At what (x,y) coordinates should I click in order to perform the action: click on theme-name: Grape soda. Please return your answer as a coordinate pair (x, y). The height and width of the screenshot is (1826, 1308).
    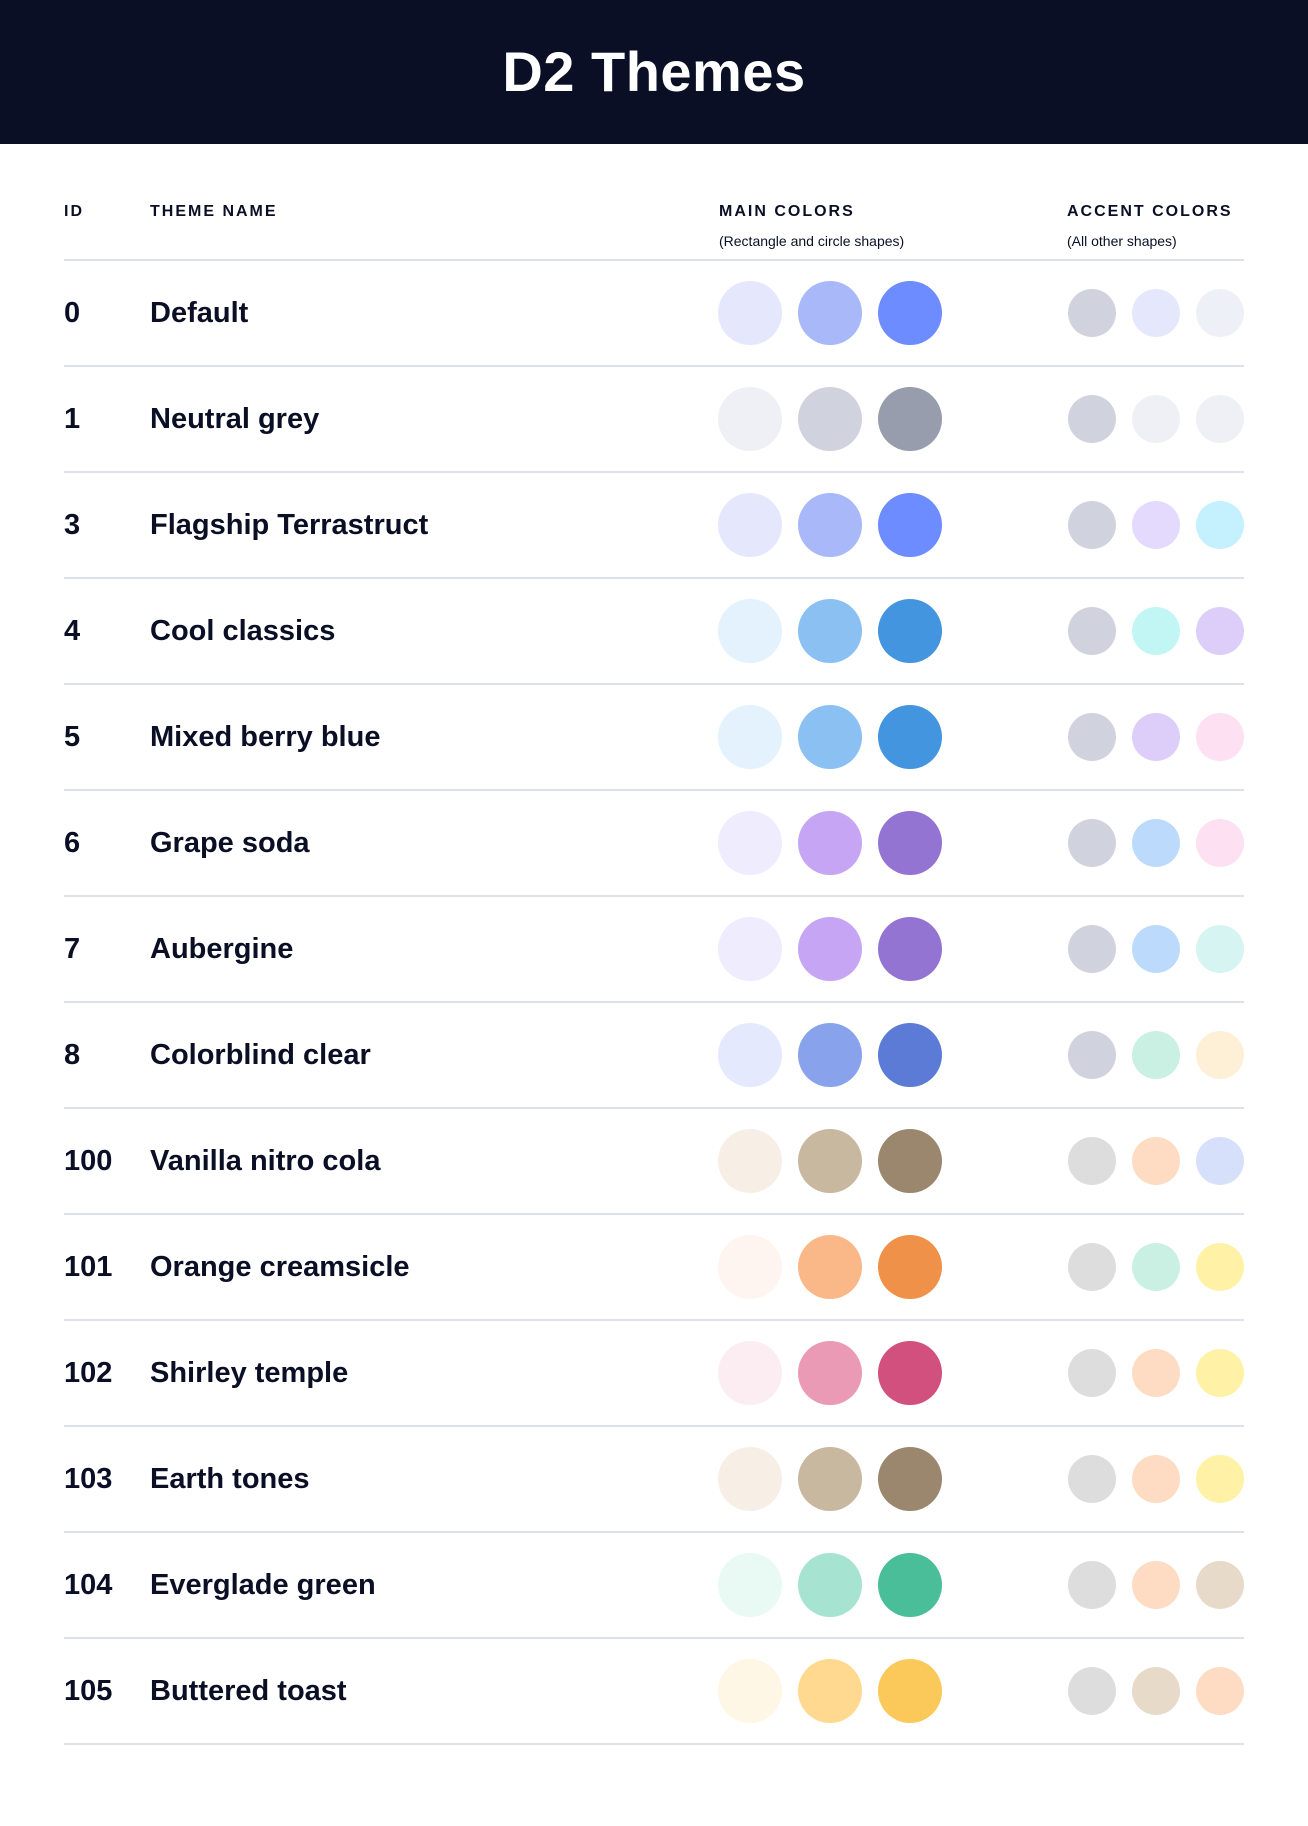
    Looking at the image, I should click on (230, 843).